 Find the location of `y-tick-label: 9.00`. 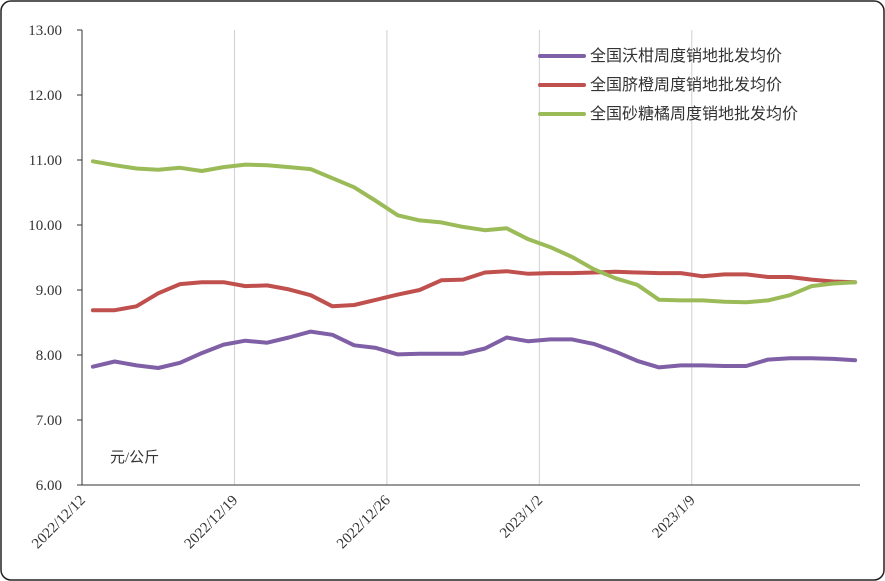

y-tick-label: 9.00 is located at coordinates (49, 291).